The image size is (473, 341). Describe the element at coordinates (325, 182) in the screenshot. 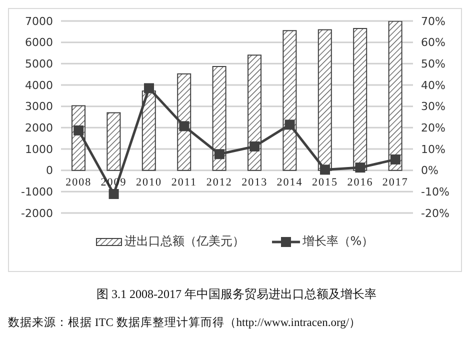

I see `x-tick-label: 2015` at that location.